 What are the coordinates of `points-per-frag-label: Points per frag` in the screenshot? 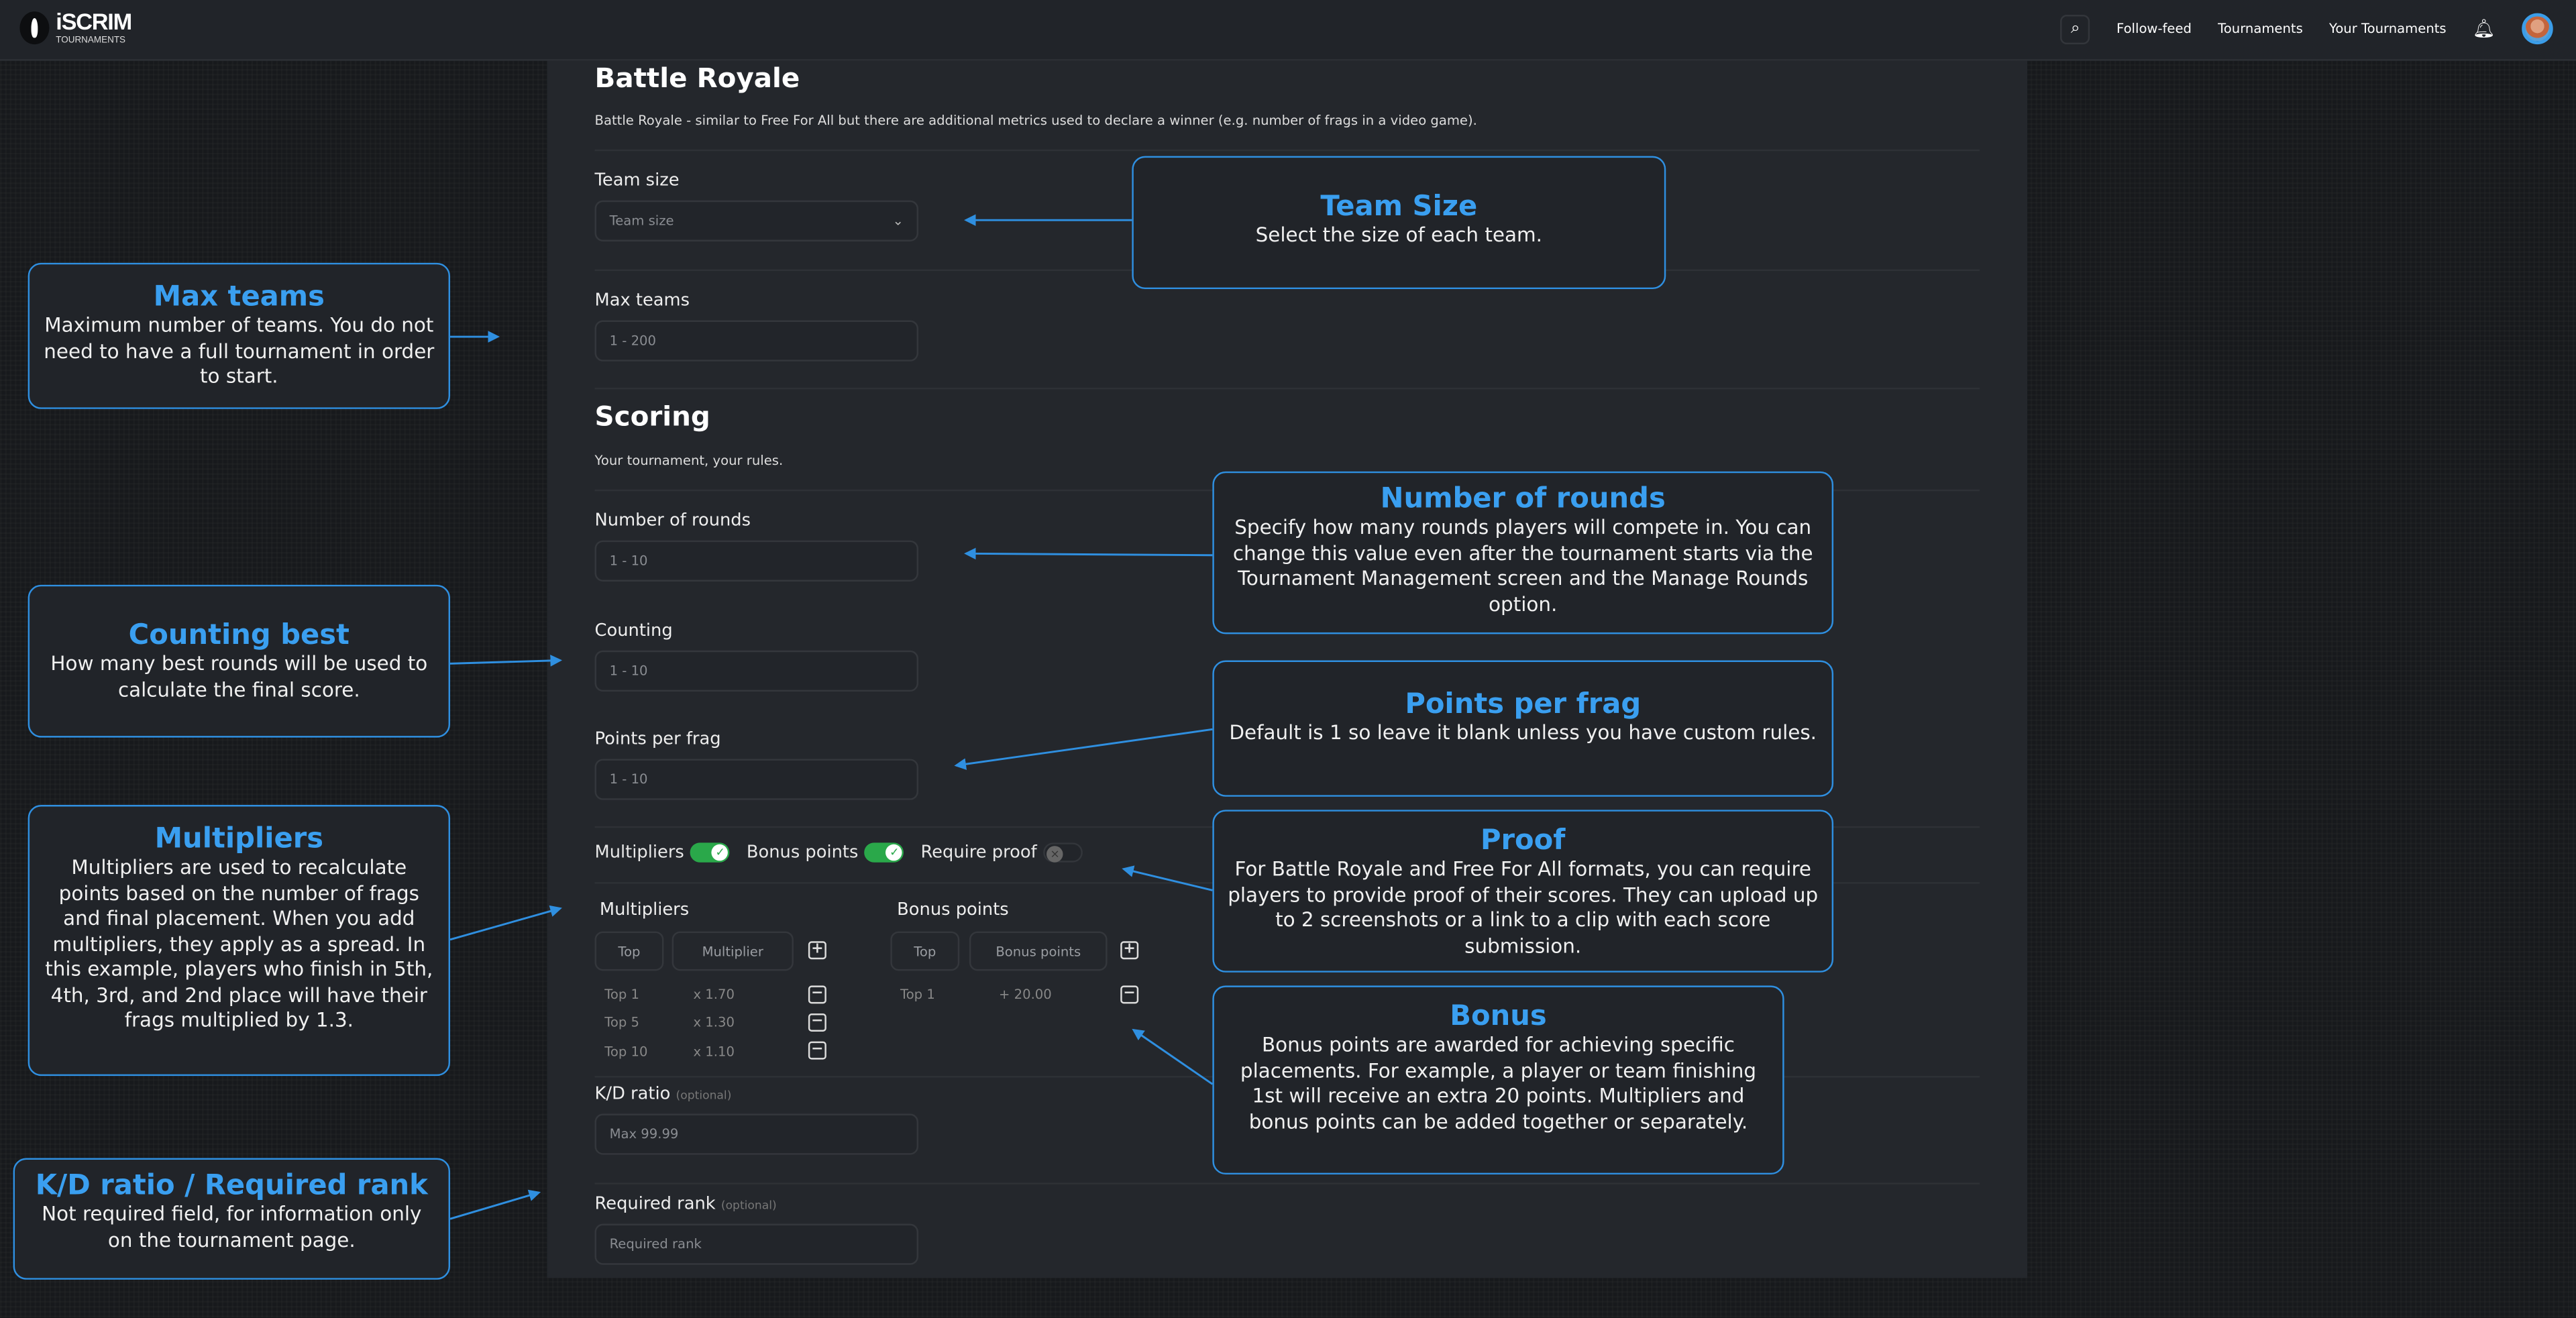 It's located at (657, 739).